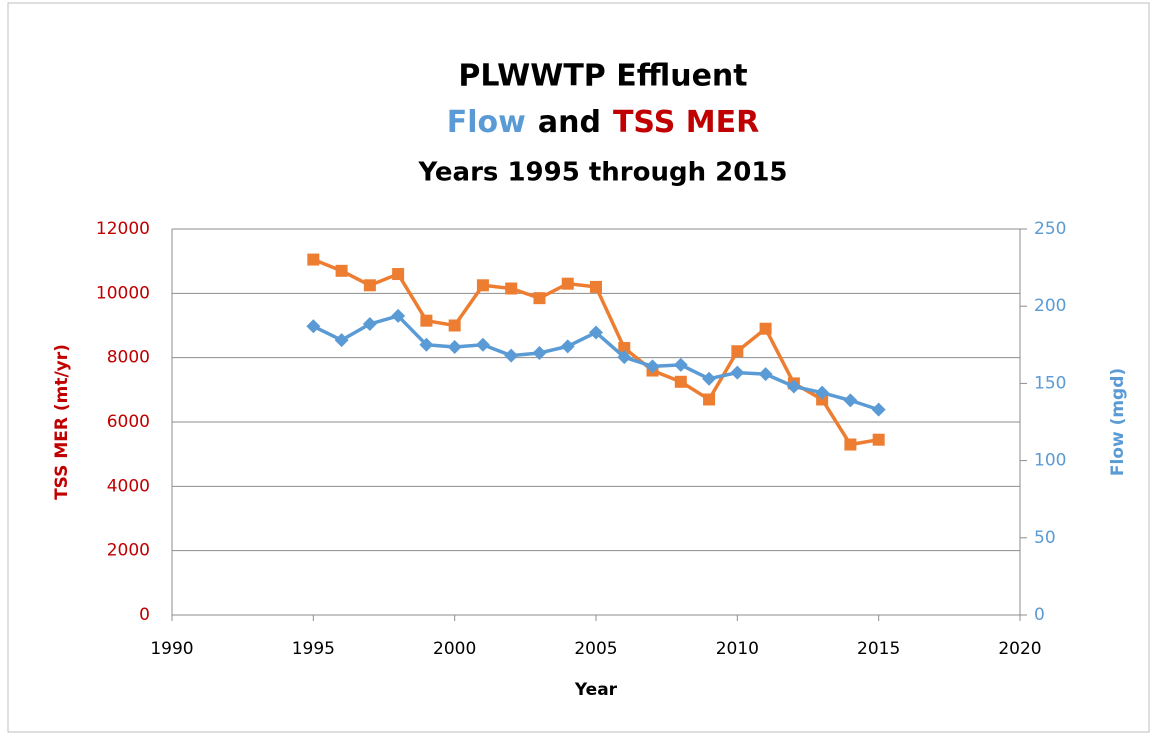  Describe the element at coordinates (62, 422) in the screenshot. I see `y-axis-label: TSS MER (mt/yr)` at that location.